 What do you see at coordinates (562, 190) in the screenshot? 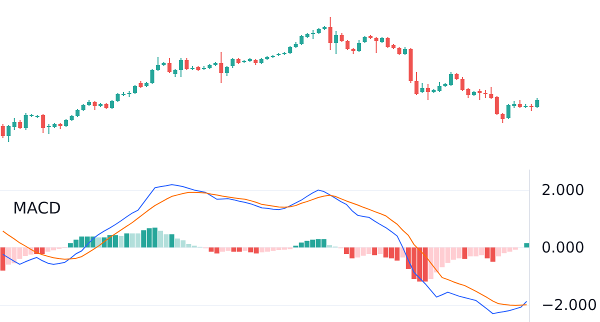
I see `y-tick-label: 2.000` at bounding box center [562, 190].